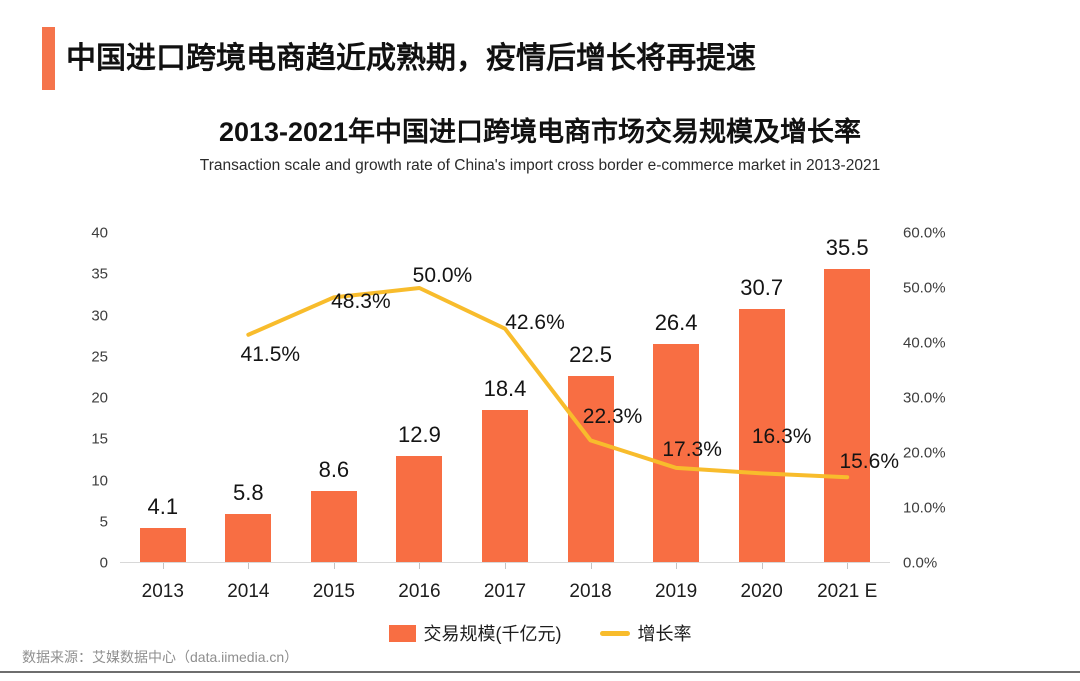  Describe the element at coordinates (590, 355) in the screenshot. I see `bar-value-label: 22.5` at that location.